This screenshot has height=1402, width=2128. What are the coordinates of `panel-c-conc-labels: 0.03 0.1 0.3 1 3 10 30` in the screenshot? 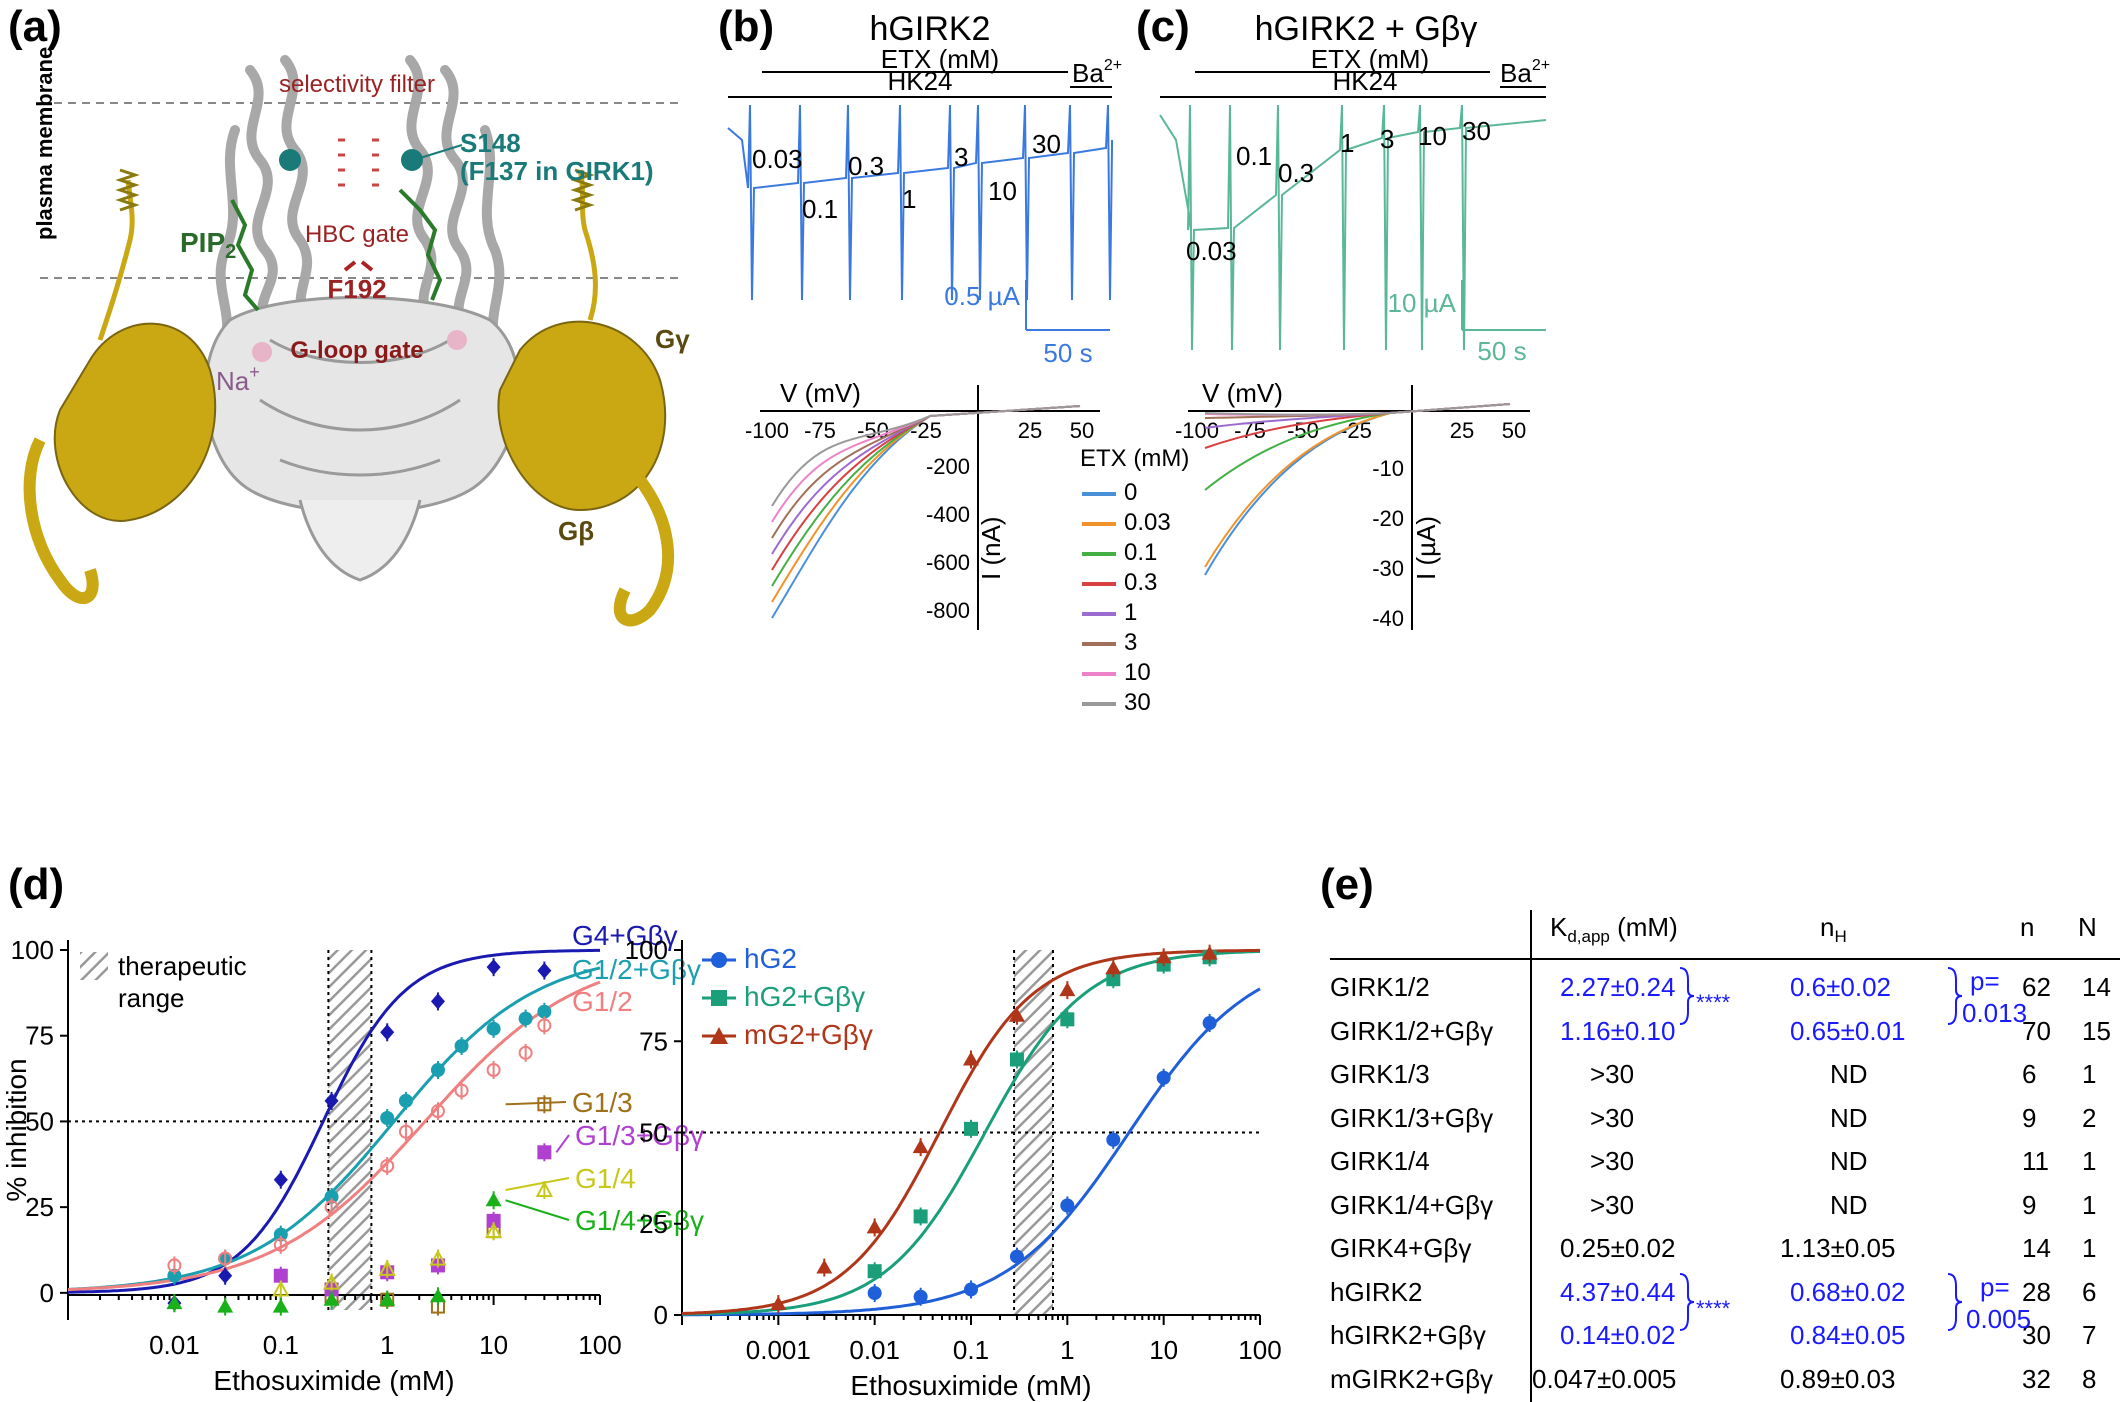 It's located at (1338, 191).